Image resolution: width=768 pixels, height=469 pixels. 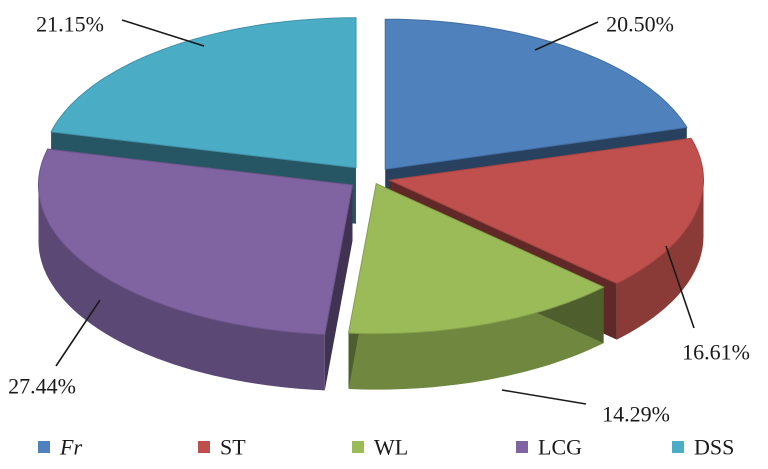 What do you see at coordinates (233, 447) in the screenshot?
I see `legend-label-st: ST` at bounding box center [233, 447].